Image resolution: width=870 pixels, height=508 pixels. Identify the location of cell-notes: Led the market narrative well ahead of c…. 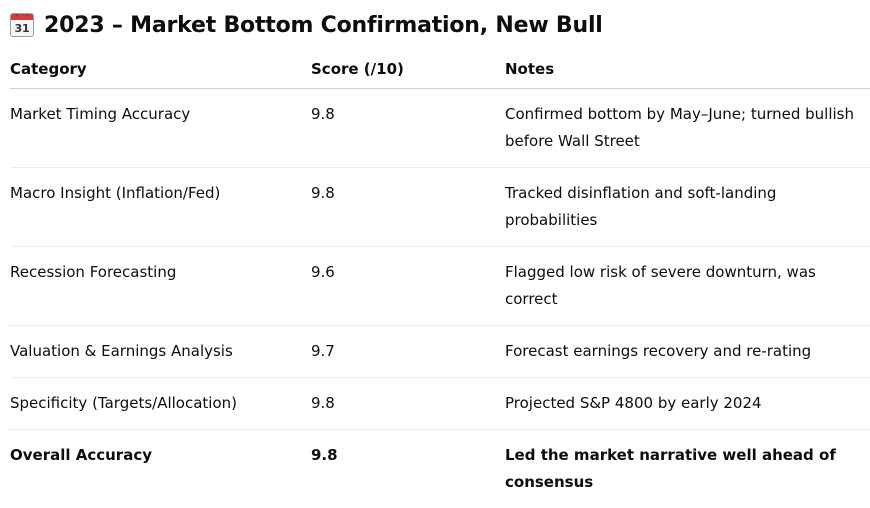
(687, 469).